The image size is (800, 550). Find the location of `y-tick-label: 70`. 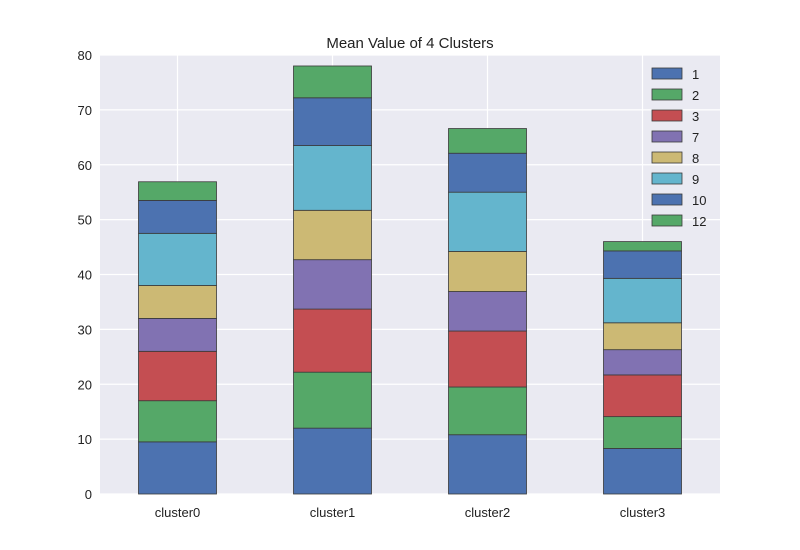

y-tick-label: 70 is located at coordinates (85, 110).